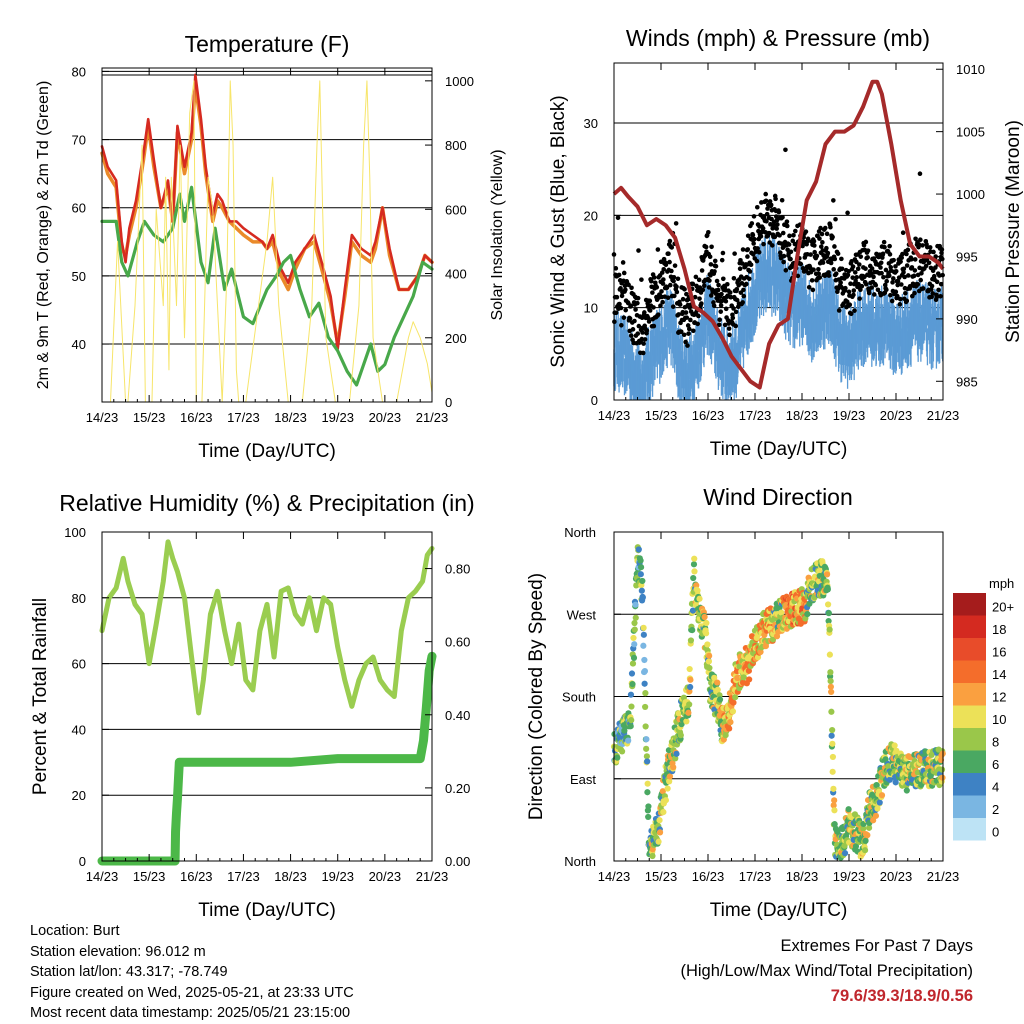 This screenshot has height=1024, width=1024. Describe the element at coordinates (943, 876) in the screenshot. I see `x-tick-label: 21/23` at that location.